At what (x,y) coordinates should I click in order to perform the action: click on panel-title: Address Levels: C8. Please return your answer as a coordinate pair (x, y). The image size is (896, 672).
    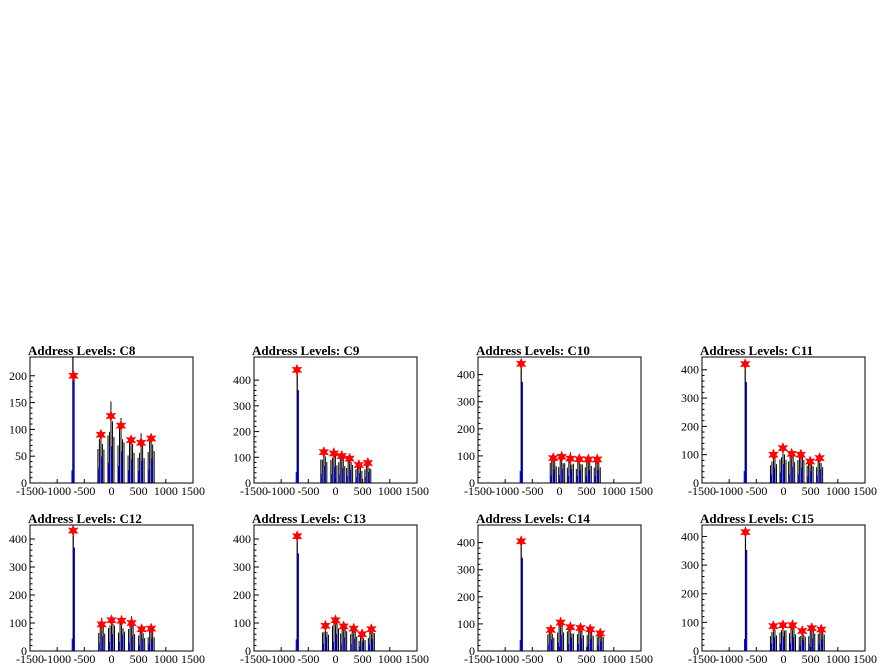
    Looking at the image, I should click on (82, 350).